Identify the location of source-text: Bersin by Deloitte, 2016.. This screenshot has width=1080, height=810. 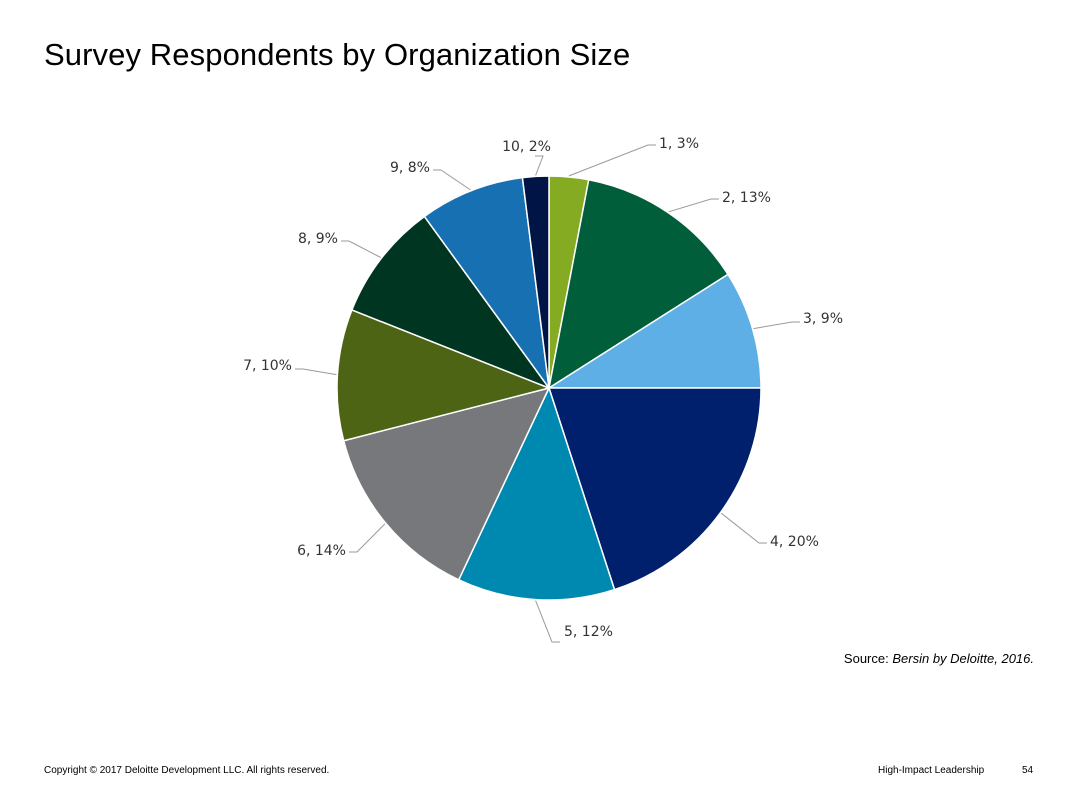
(963, 658).